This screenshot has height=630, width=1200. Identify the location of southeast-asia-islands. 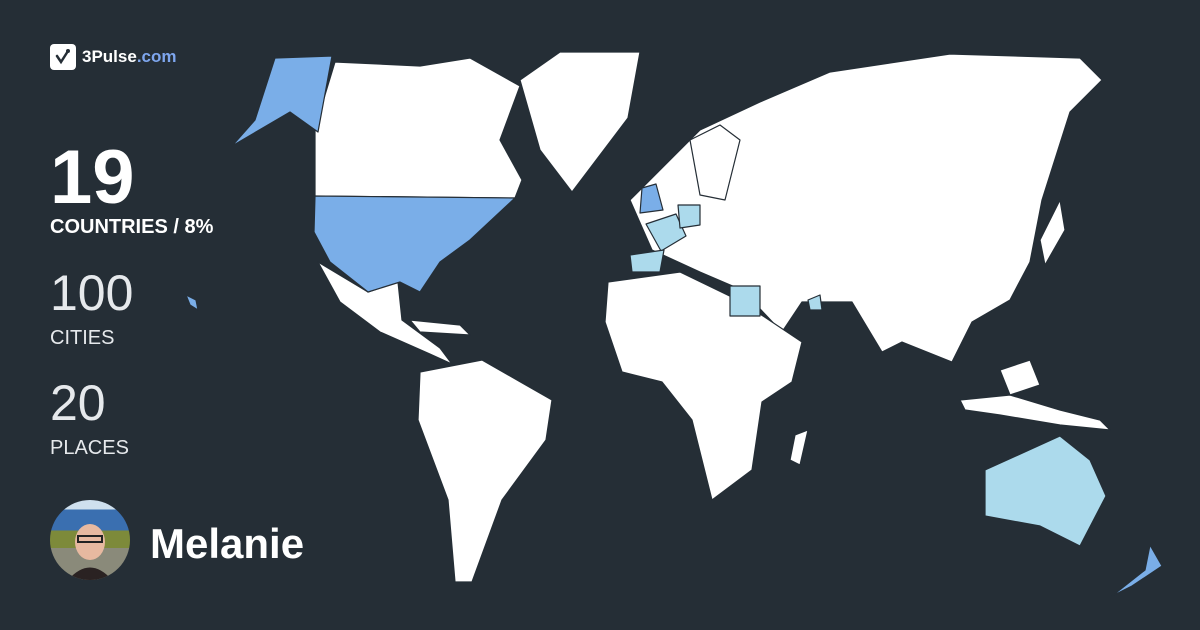
(1035, 412).